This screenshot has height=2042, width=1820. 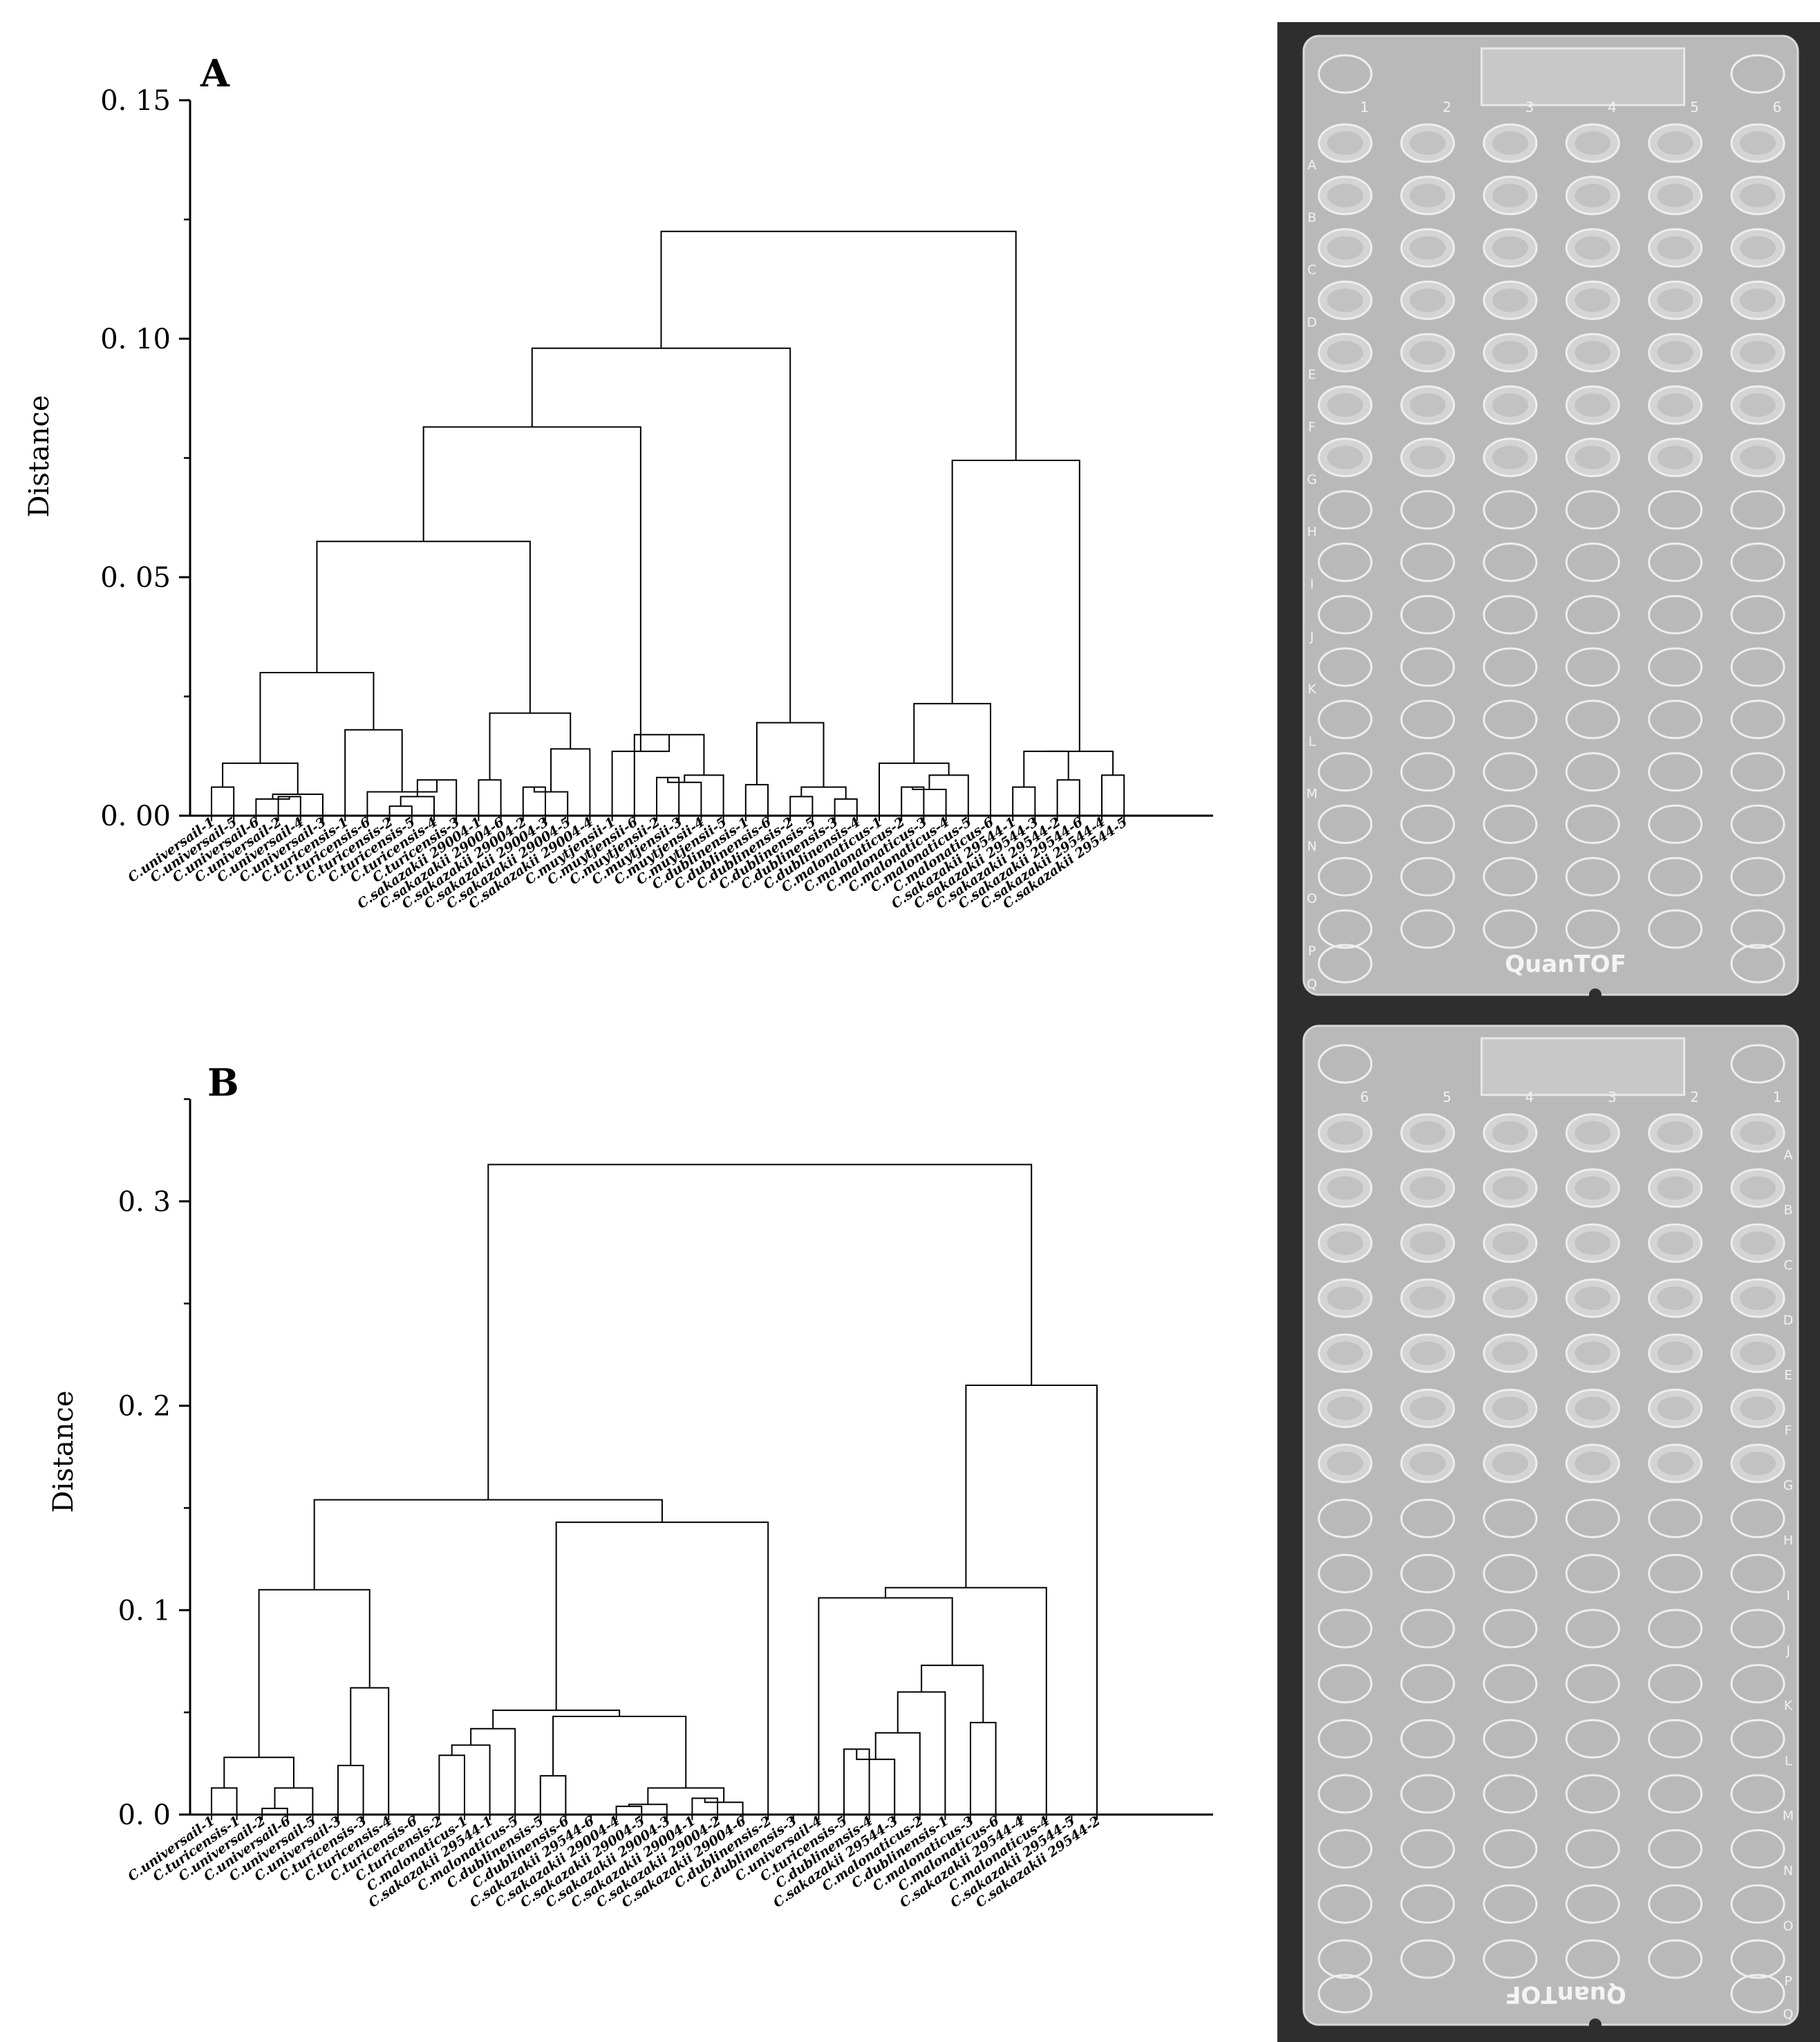 I want to click on column-label: 1, so click(x=1777, y=1097).